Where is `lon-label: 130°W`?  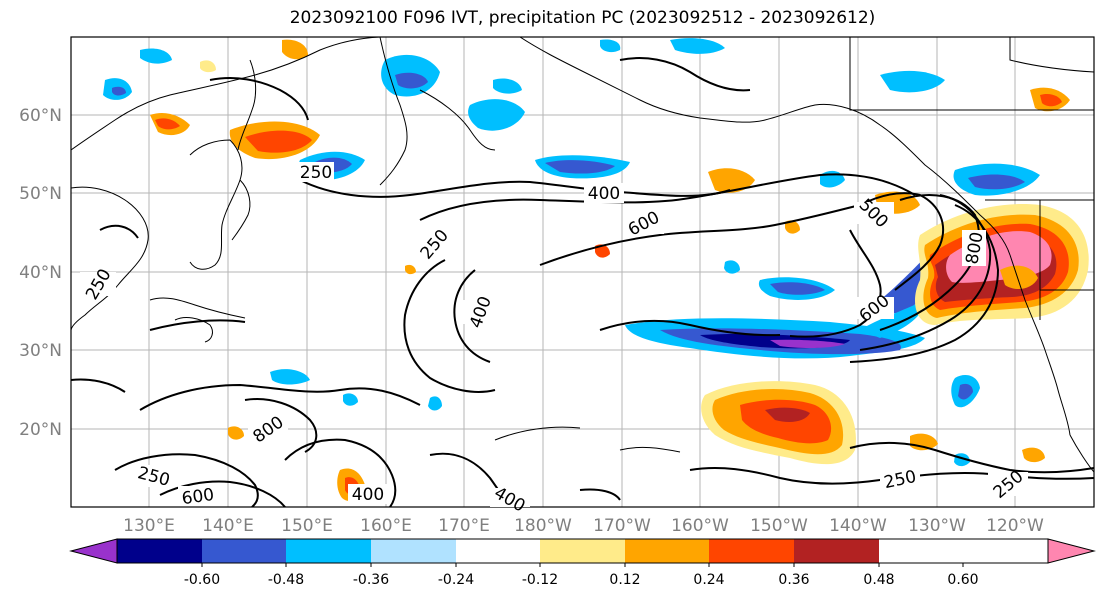
lon-label: 130°W is located at coordinates (937, 526).